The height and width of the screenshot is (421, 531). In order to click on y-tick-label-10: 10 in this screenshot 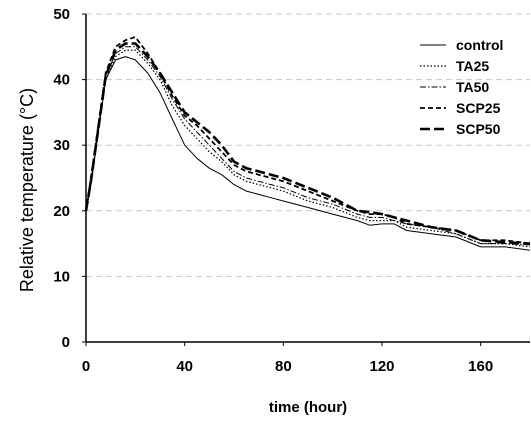, I will do `click(61, 276)`.